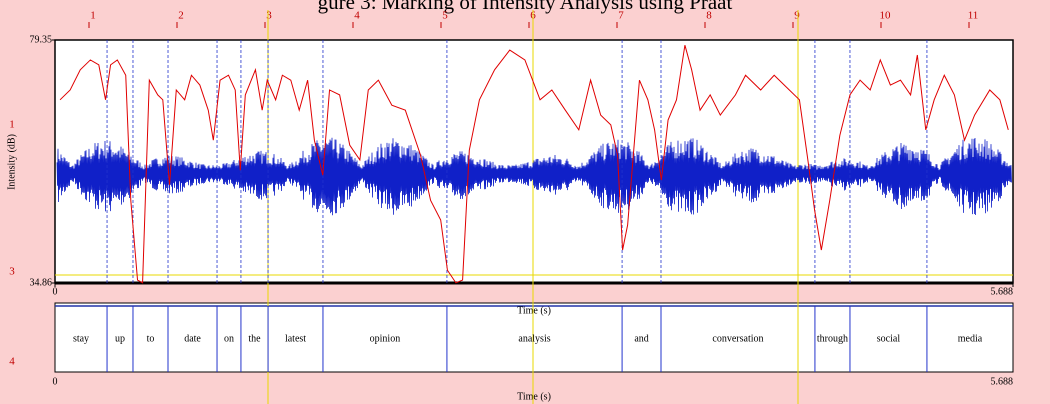 The image size is (1050, 404). What do you see at coordinates (886, 16) in the screenshot?
I see `ruler-label: 10` at bounding box center [886, 16].